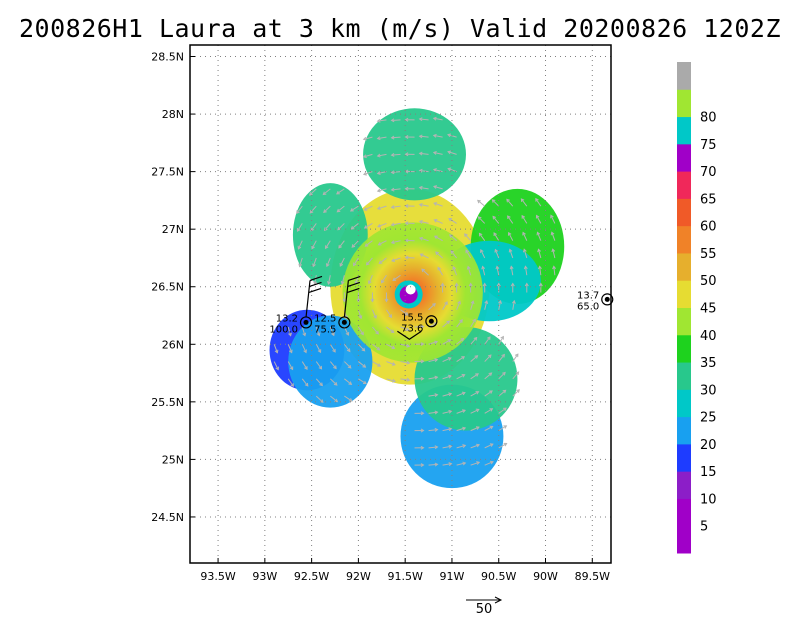 This screenshot has width=800, height=618. I want to click on reference-vector: 50, so click(484, 606).